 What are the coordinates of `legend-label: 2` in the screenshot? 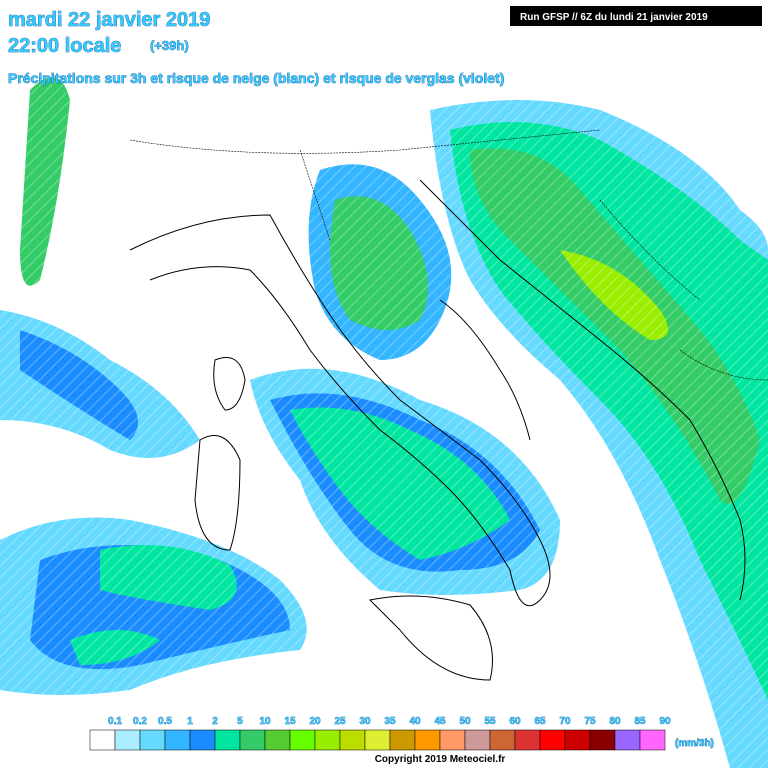 It's located at (215, 721).